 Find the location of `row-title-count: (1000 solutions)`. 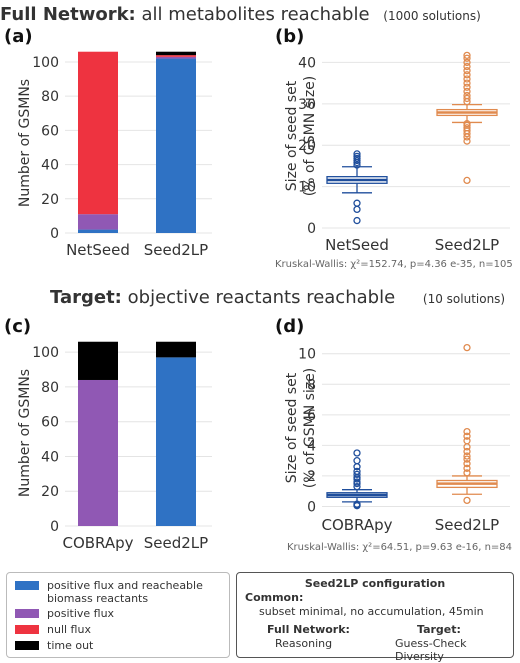

row-title-count: (1000 solutions) is located at coordinates (432, 16).